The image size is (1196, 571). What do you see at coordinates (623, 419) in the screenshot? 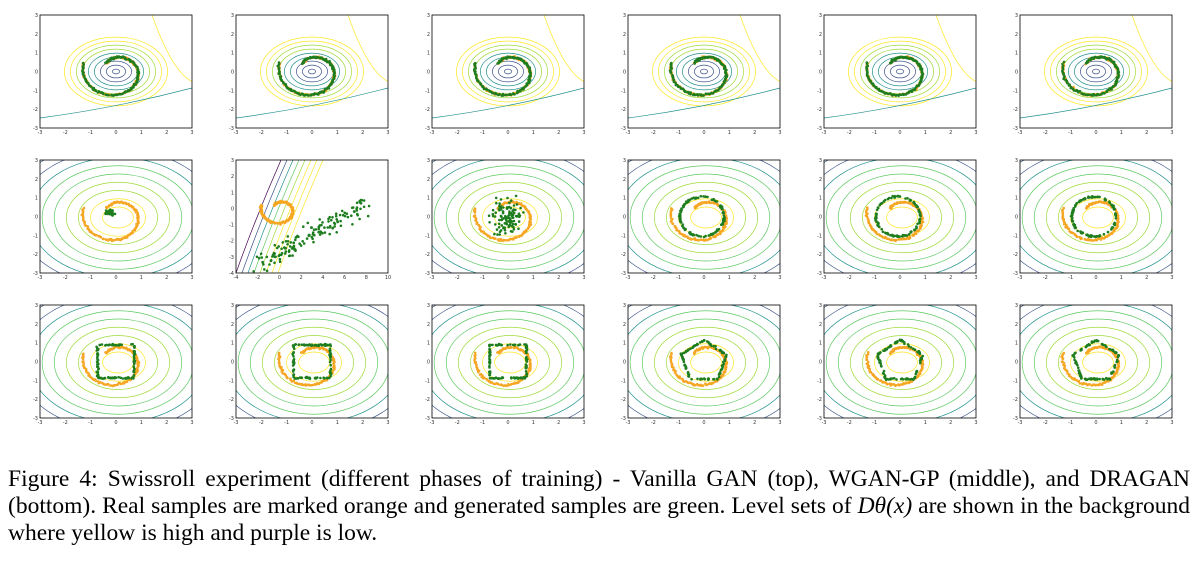
I see `y-tick-label: -3` at bounding box center [623, 419].